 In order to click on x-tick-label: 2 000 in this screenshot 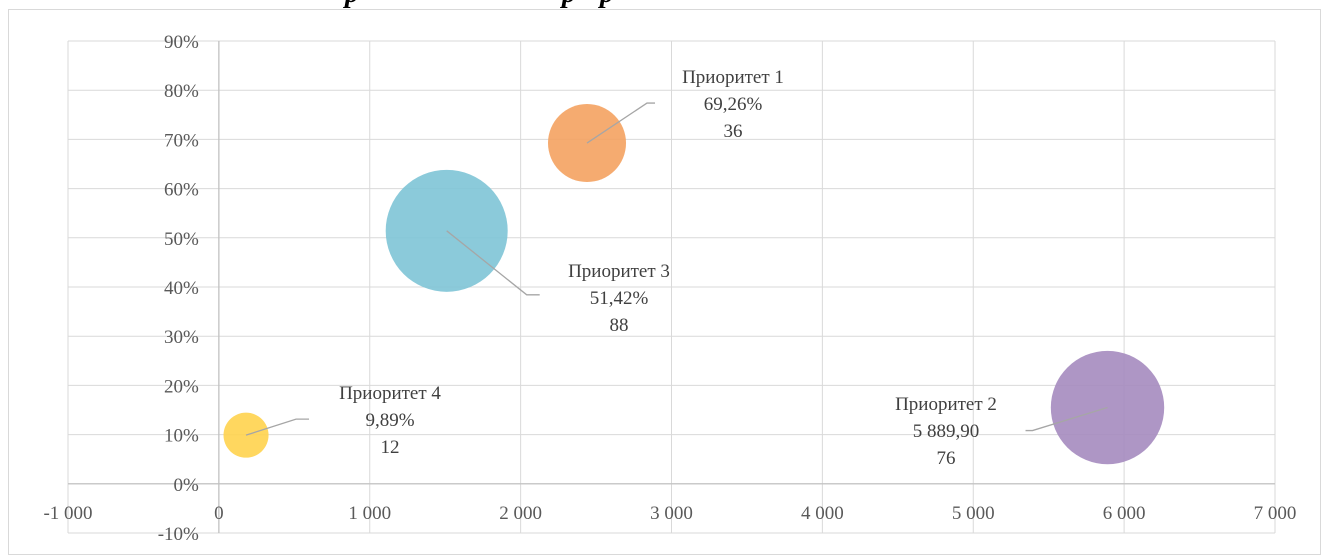, I will do `click(520, 513)`.